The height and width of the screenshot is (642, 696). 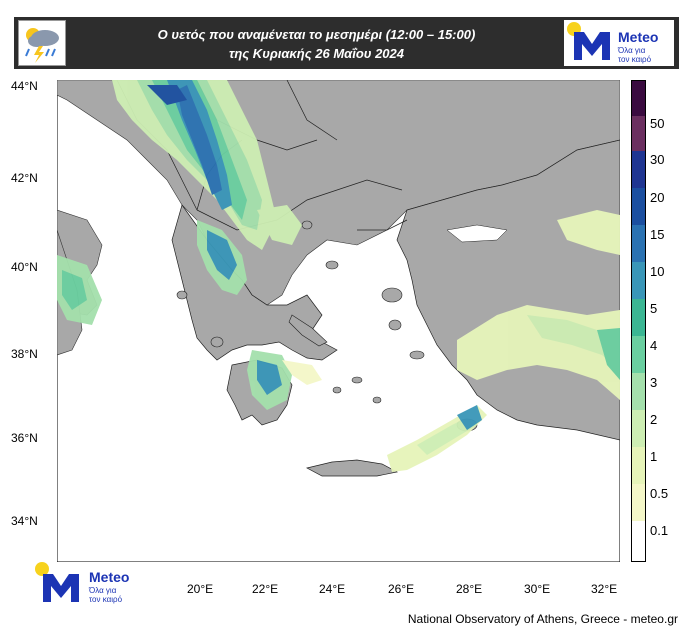 I want to click on lon-label-20: 20°E, so click(x=200, y=589).